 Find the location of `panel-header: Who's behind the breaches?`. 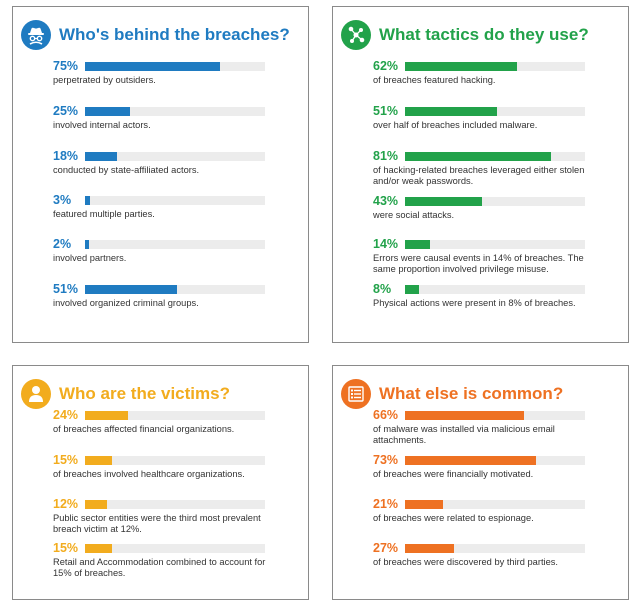

panel-header: Who's behind the breaches? is located at coordinates (161, 35).